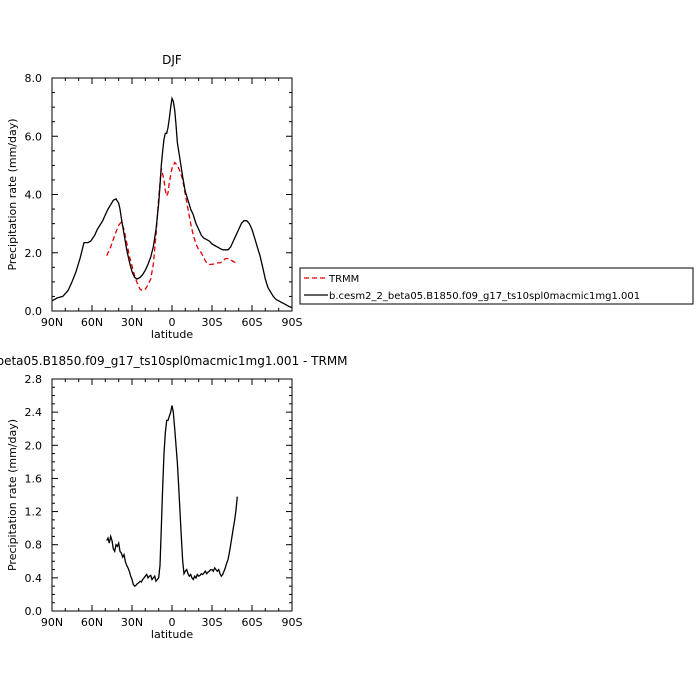  Describe the element at coordinates (34, 136) in the screenshot. I see `y-tick-label: 6.0` at that location.